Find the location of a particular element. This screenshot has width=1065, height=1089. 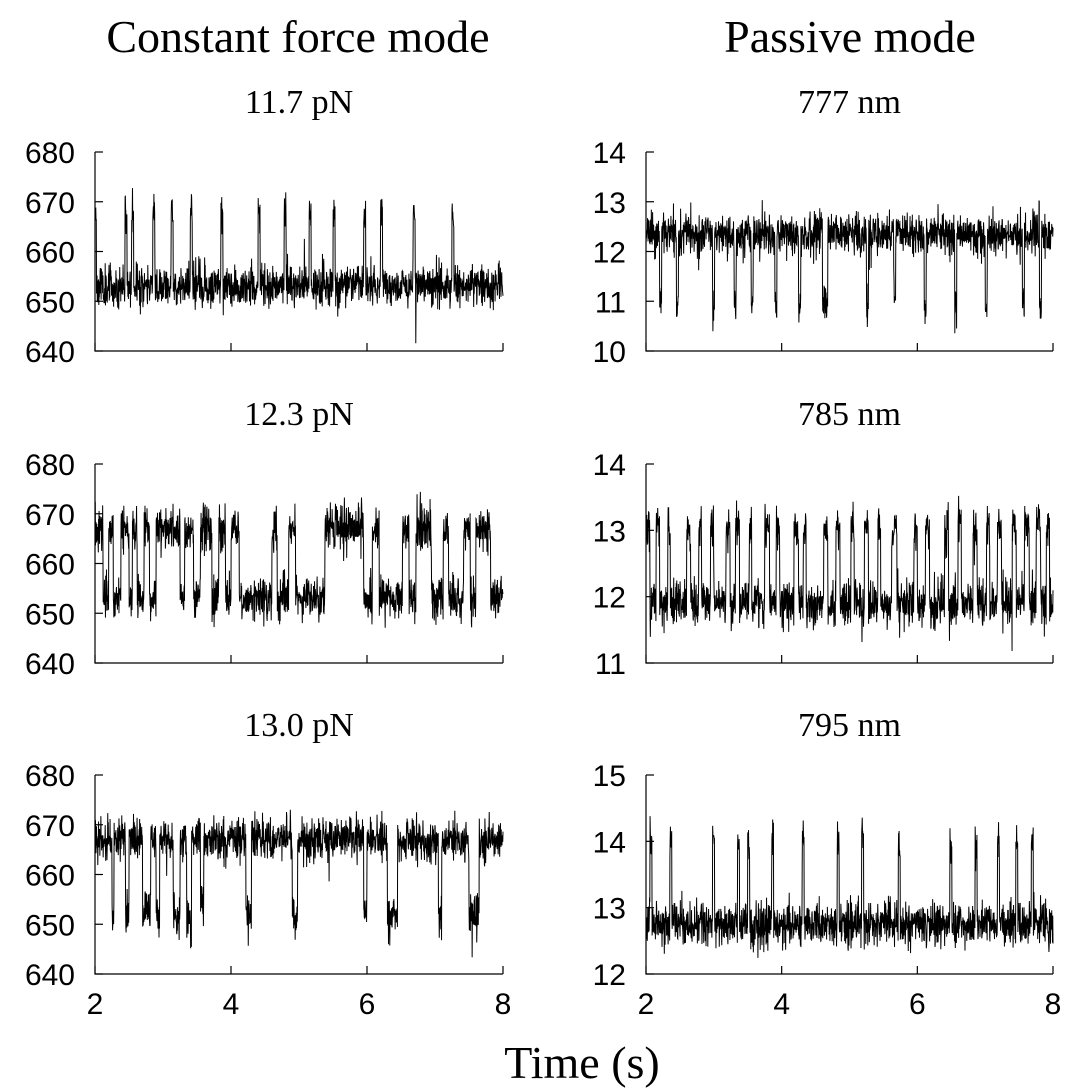

panel-6: 795 nm 12 13 14 15 2 4 6 8 is located at coordinates (827, 864).